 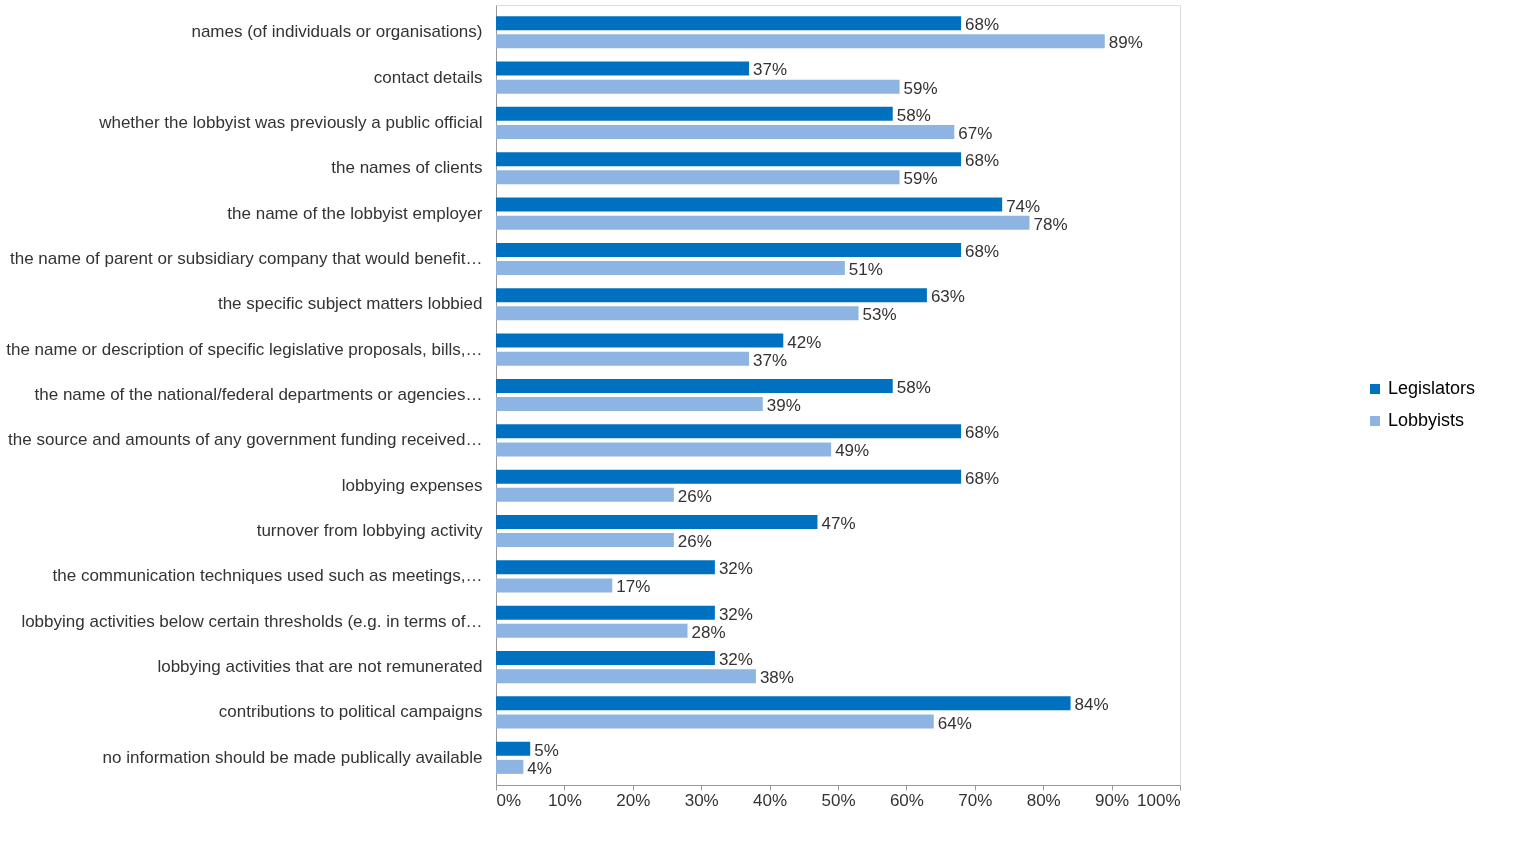 I want to click on data-label: 42%, so click(x=804, y=342).